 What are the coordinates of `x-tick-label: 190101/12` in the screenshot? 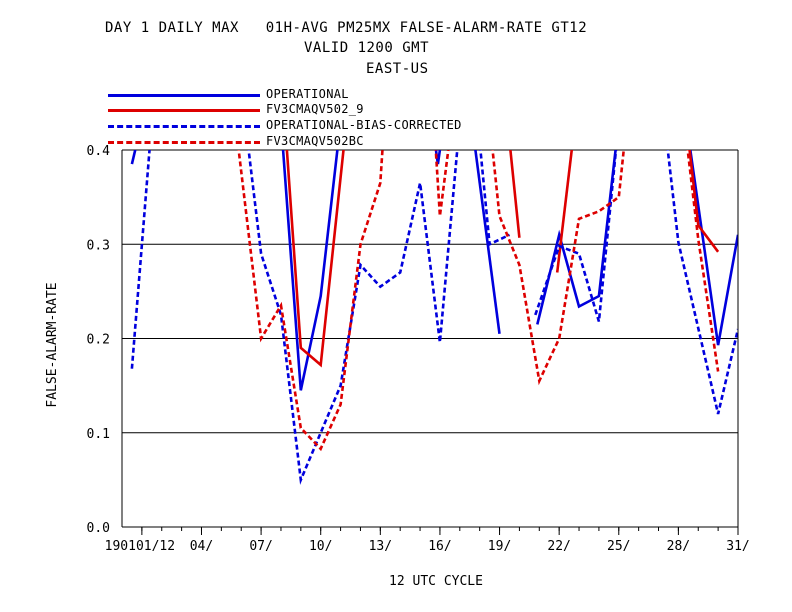 It's located at (140, 546).